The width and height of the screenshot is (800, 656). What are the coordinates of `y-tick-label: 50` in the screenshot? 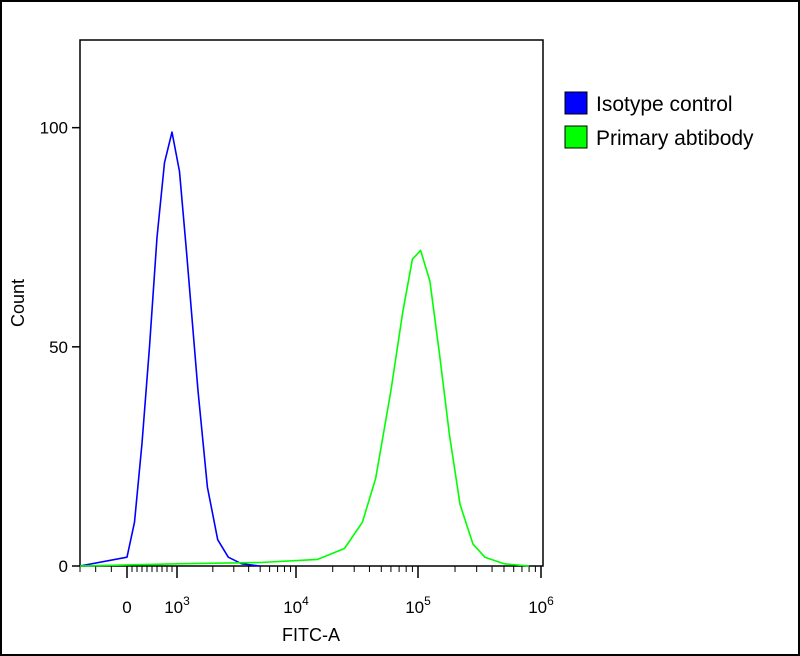 It's located at (58, 347).